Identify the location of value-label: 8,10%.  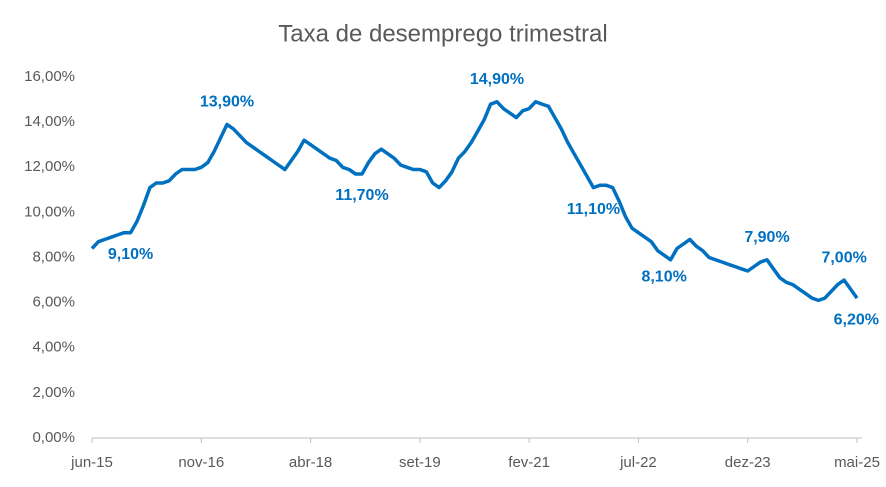
(663, 276).